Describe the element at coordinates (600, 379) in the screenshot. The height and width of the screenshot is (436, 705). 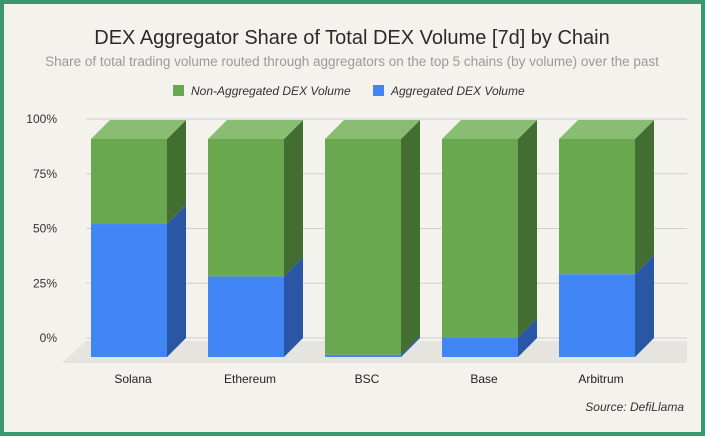
I see `x-tick-label: Arbitrum` at that location.